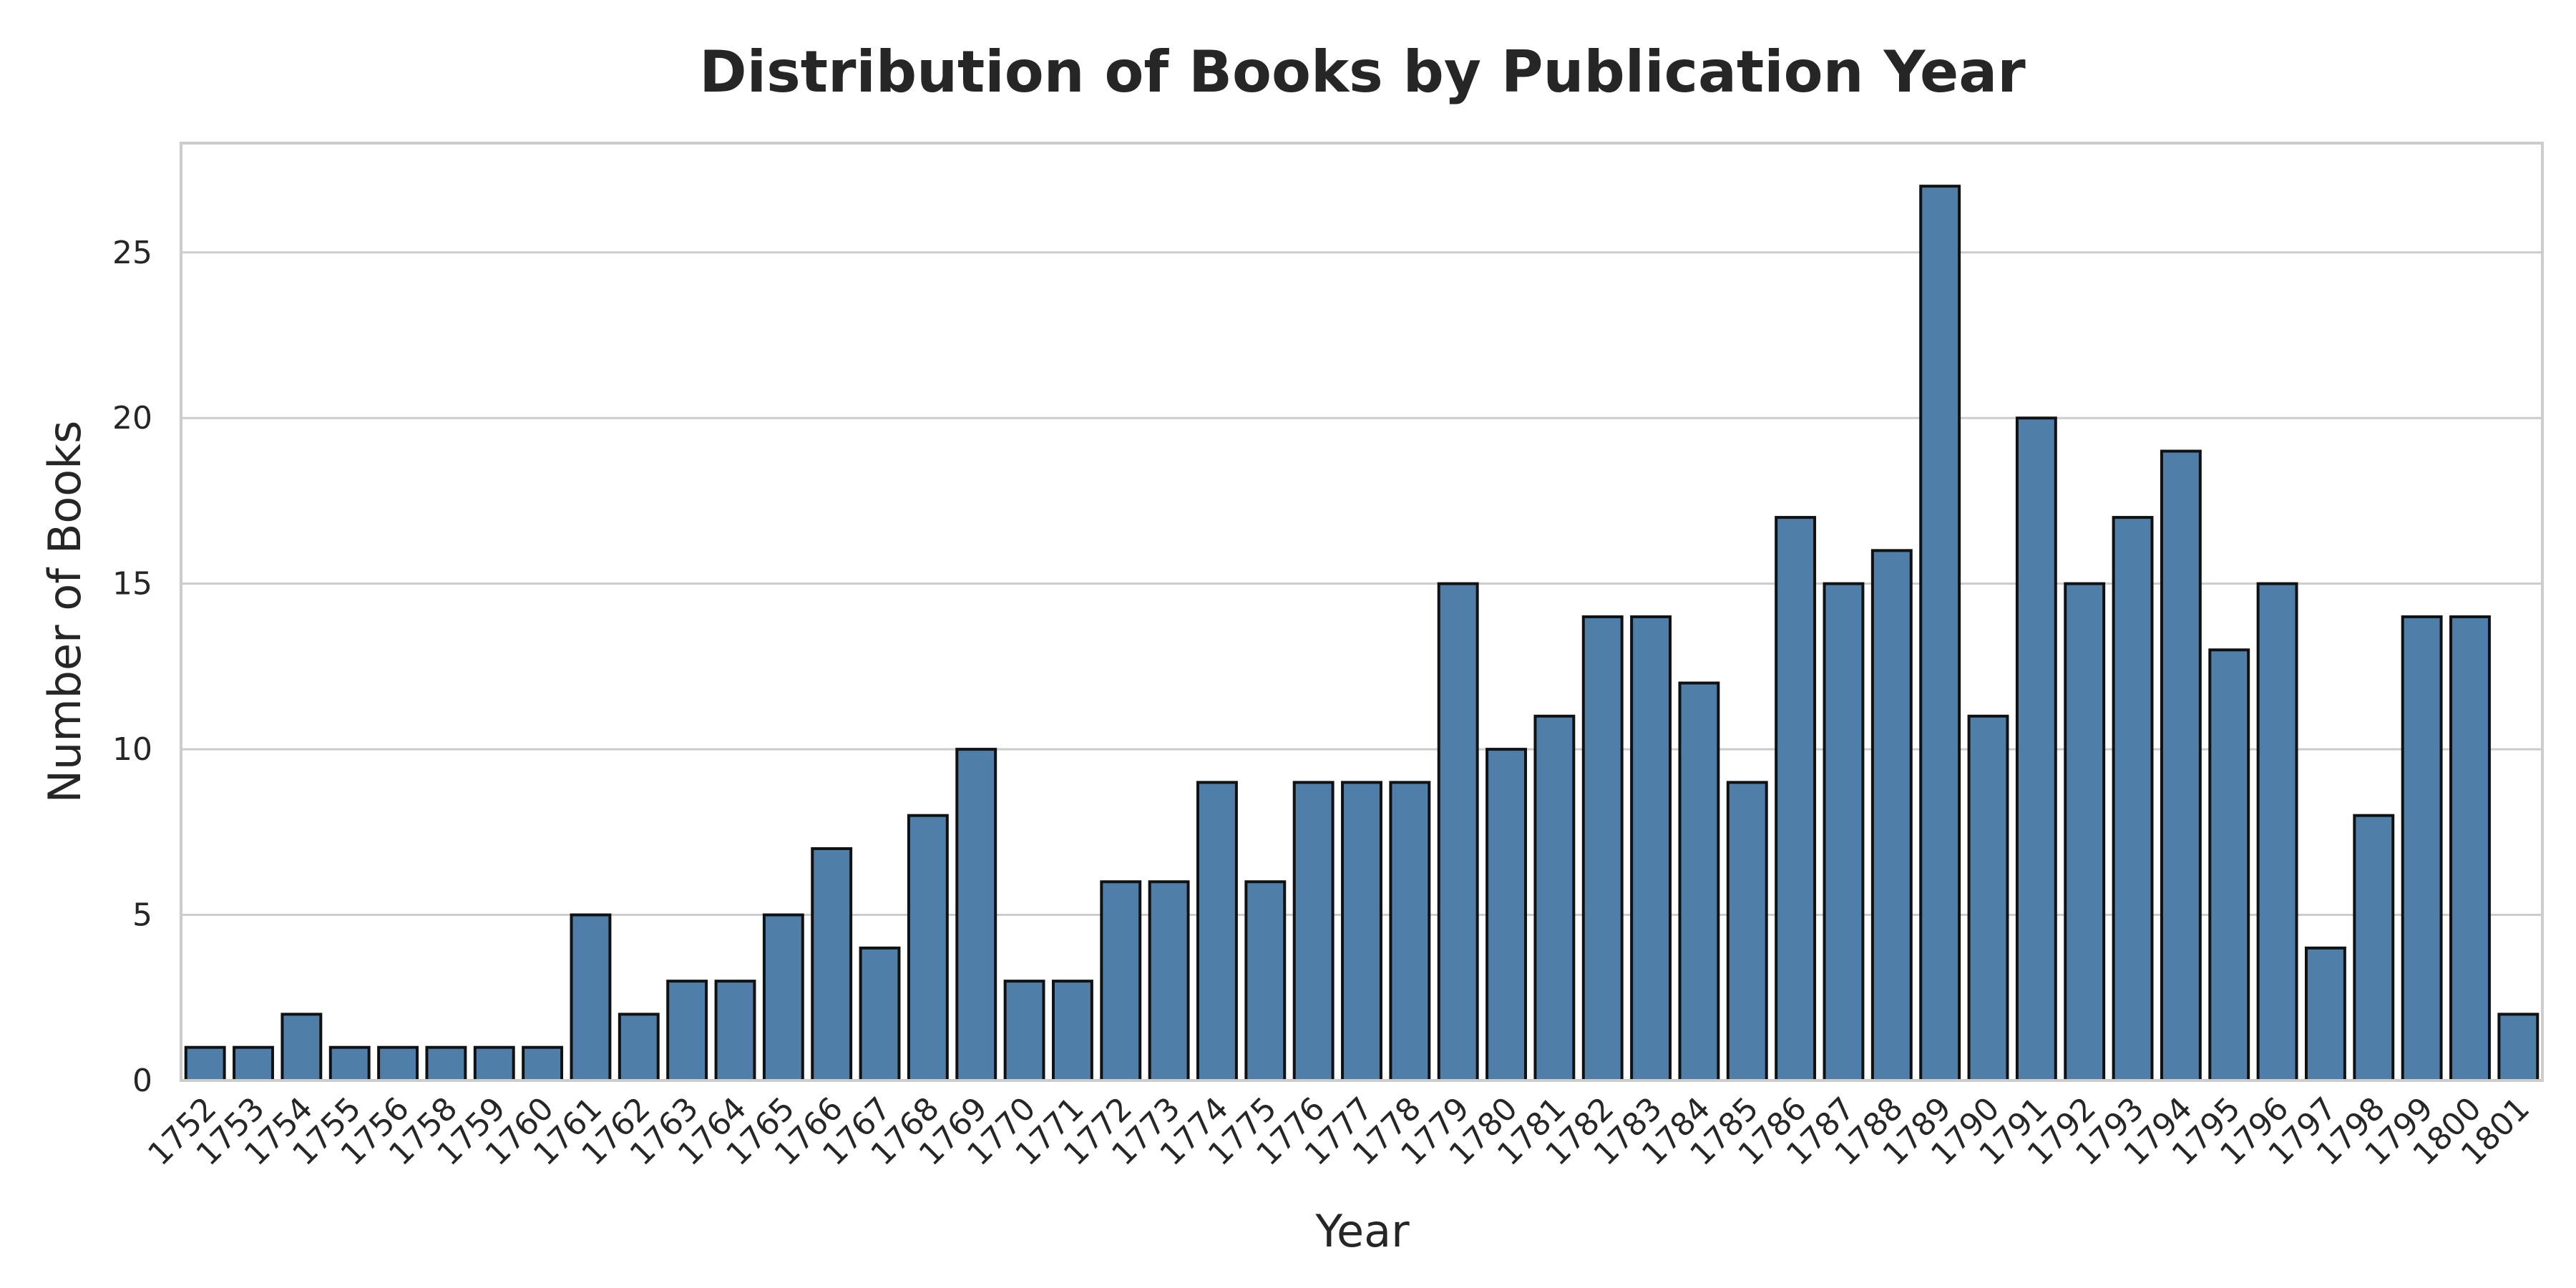  I want to click on y-tick-label: 20, so click(132, 418).